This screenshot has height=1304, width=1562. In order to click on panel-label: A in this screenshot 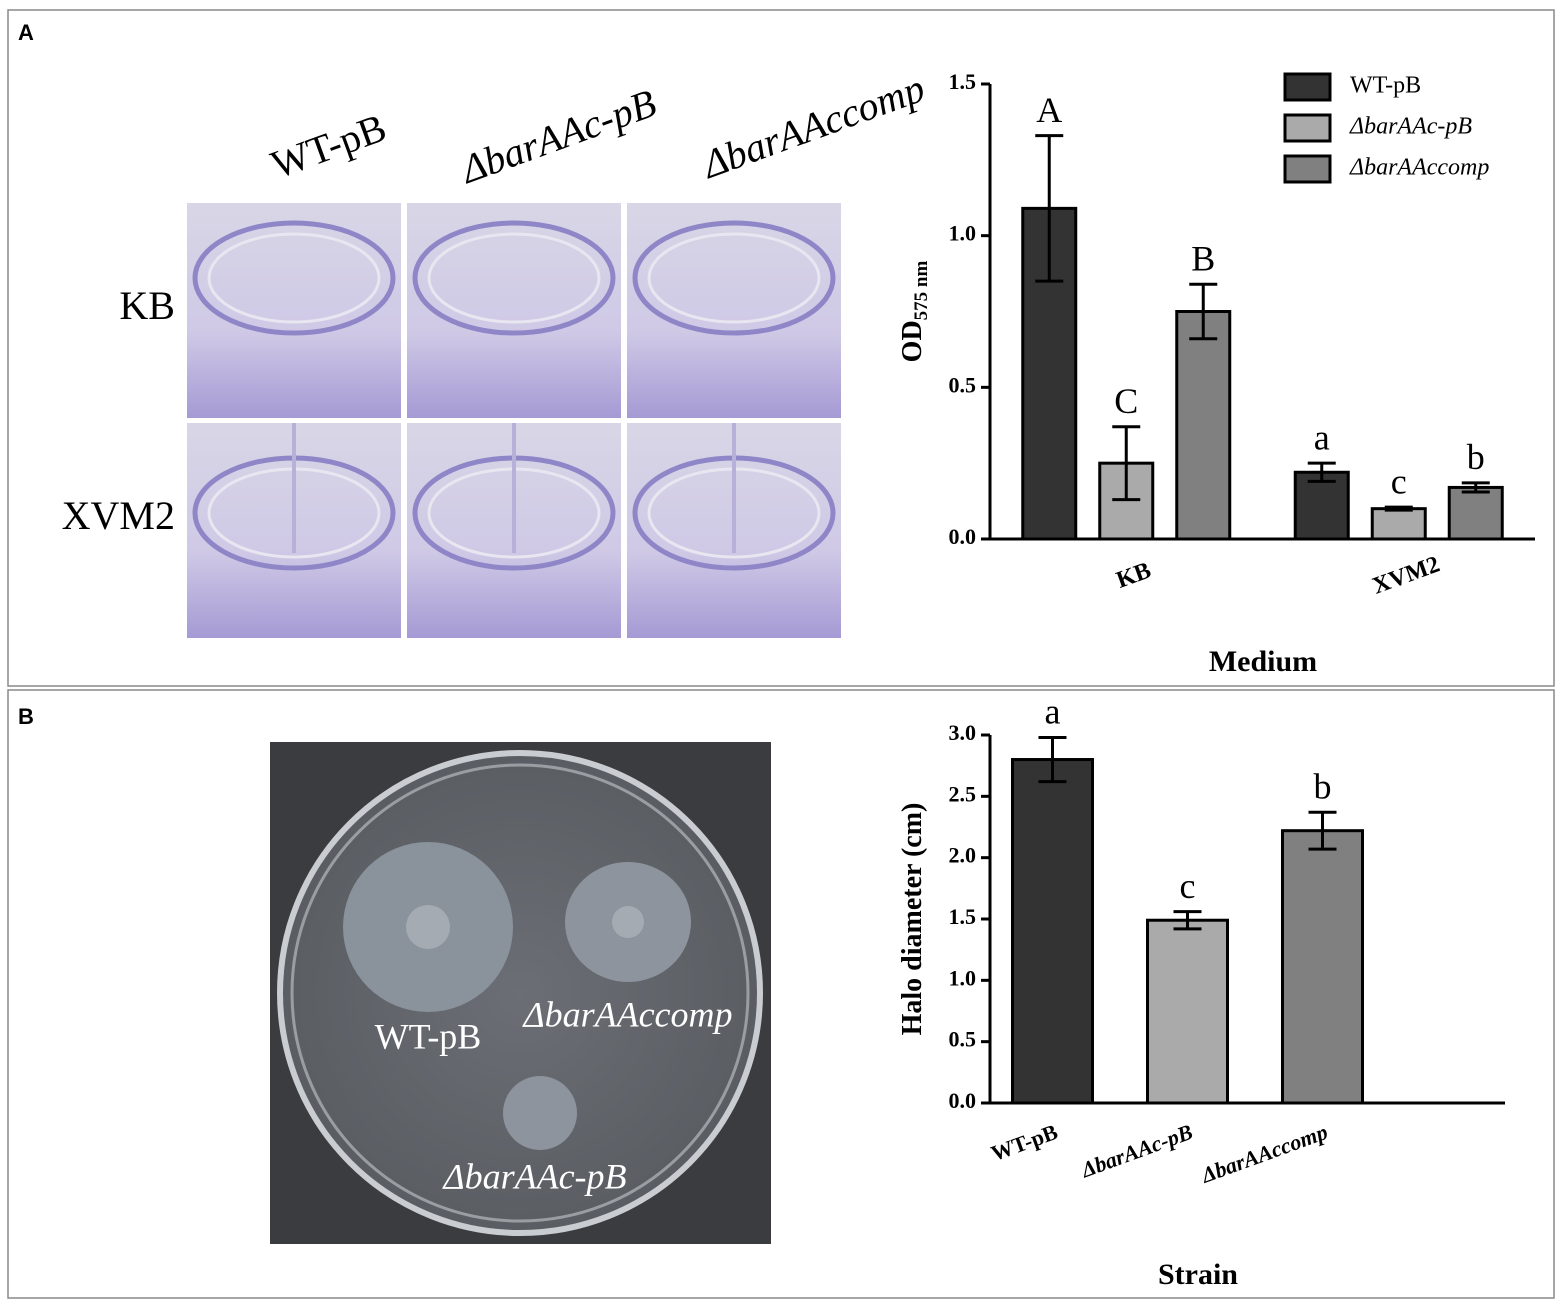, I will do `click(26, 32)`.